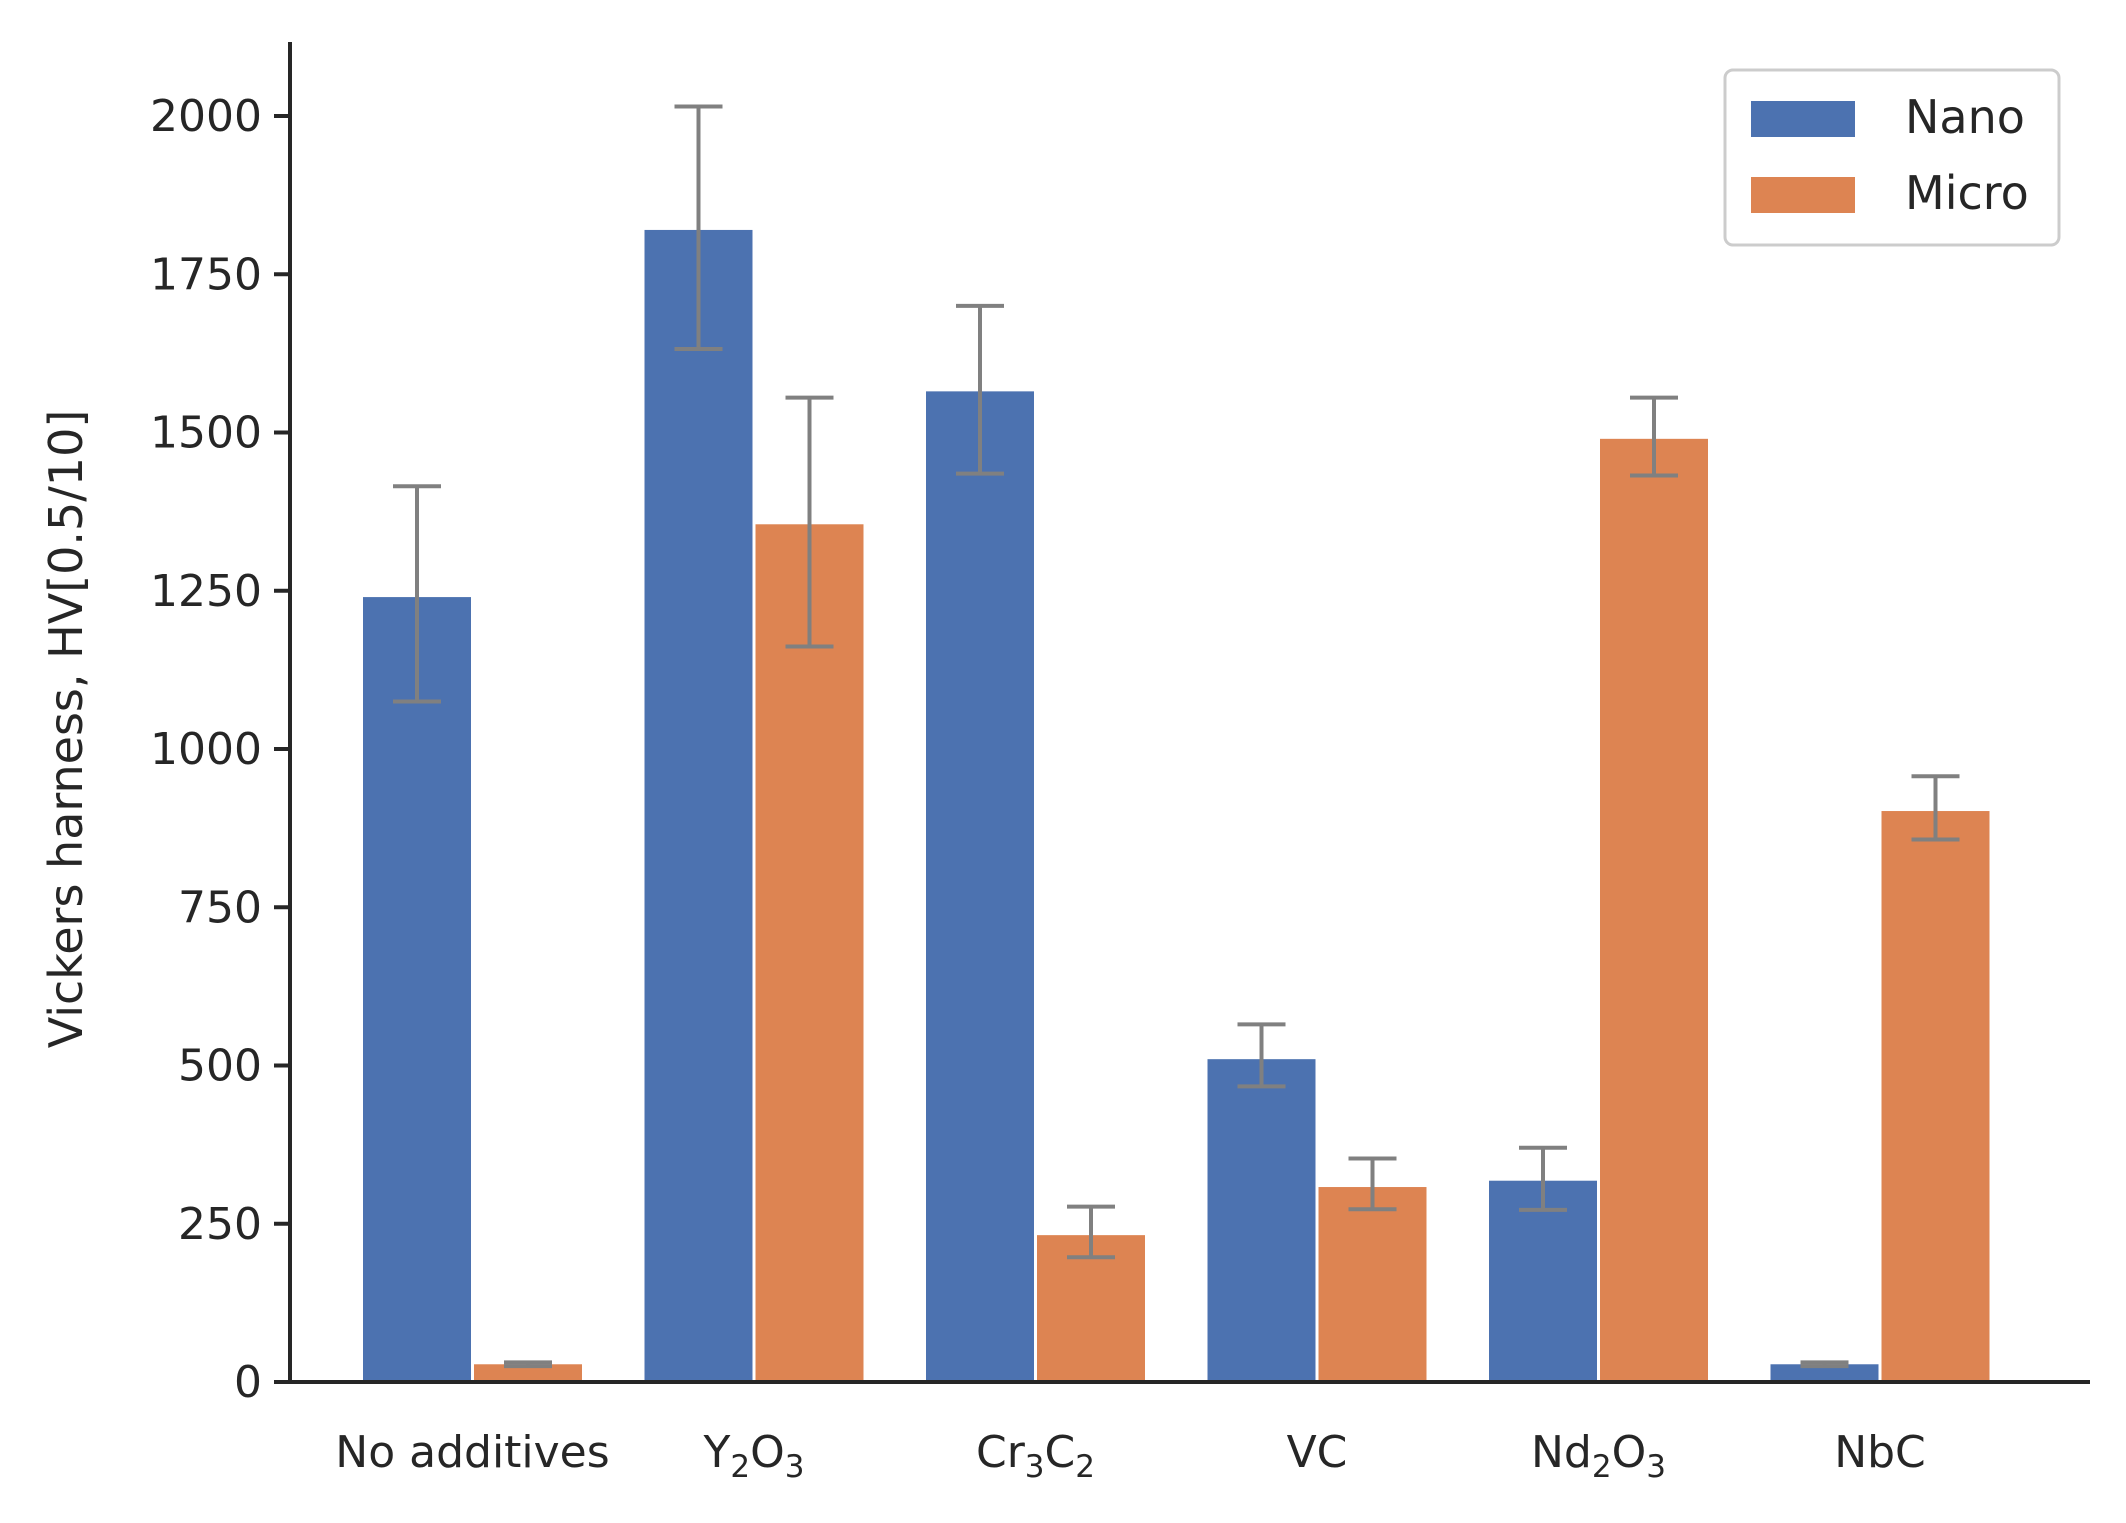 This screenshot has width=2126, height=1523. Describe the element at coordinates (1803, 195) in the screenshot. I see `legend-swatch-micro` at that location.